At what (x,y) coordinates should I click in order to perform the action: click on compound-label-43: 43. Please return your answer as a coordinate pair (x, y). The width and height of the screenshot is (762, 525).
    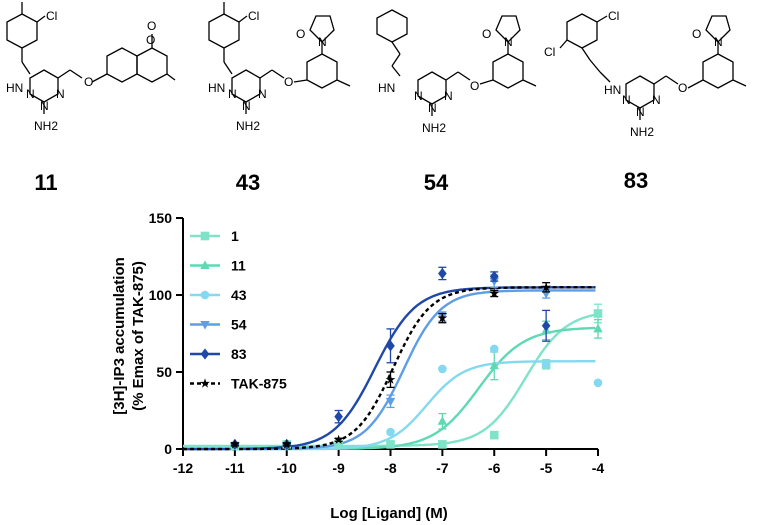
    Looking at the image, I should click on (248, 182).